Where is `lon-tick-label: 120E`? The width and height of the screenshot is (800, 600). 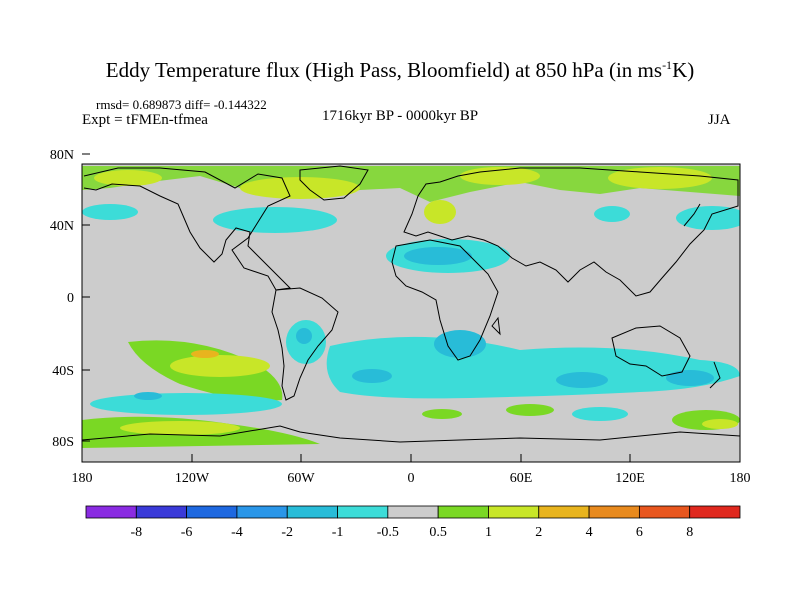
lon-tick-label: 120E is located at coordinates (630, 478).